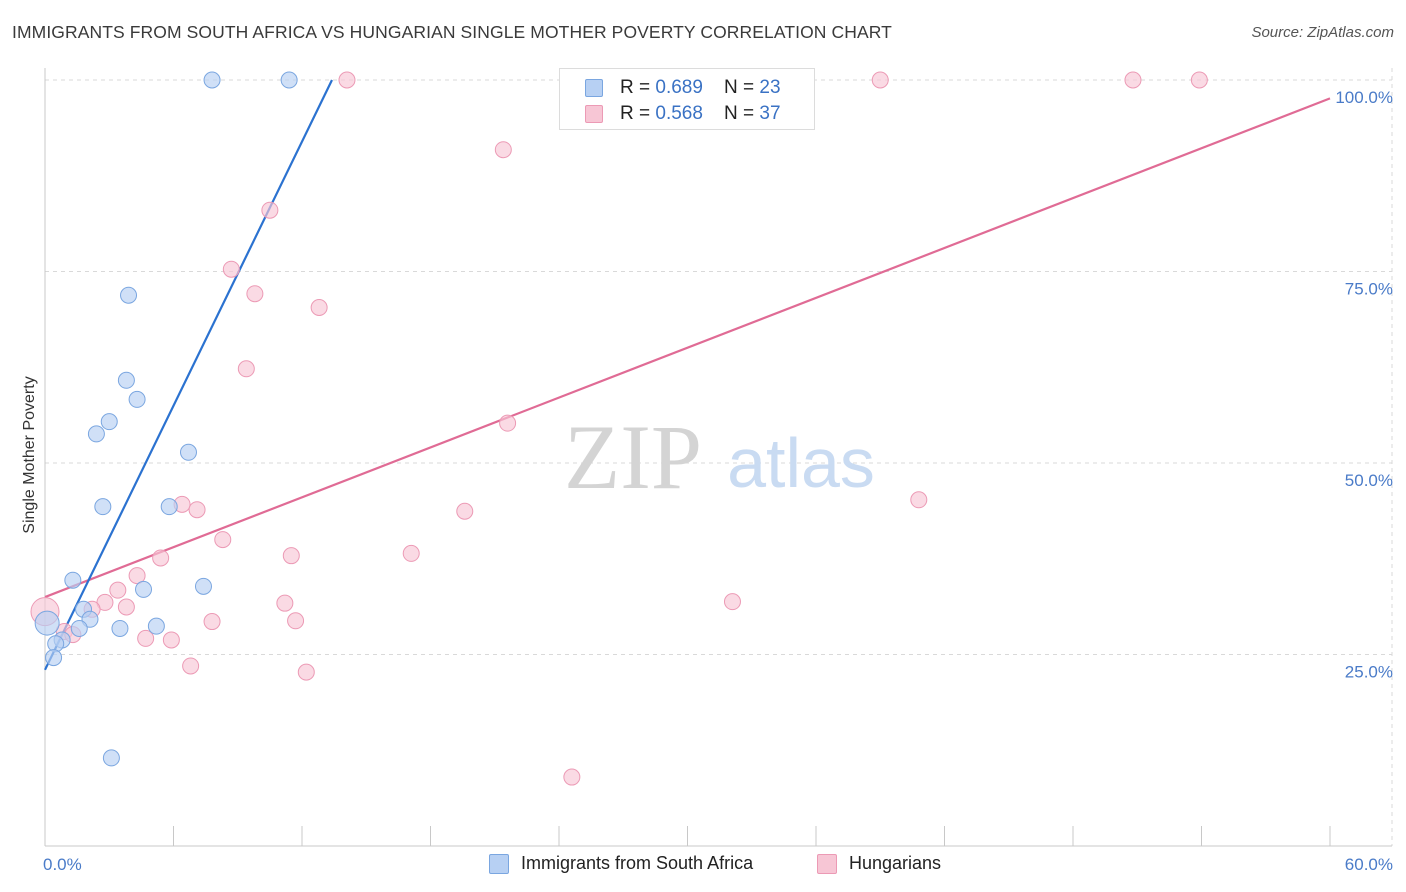 The height and width of the screenshot is (892, 1406). I want to click on series-legend: Immigrants from South Africa Hungarians, so click(703, 865).